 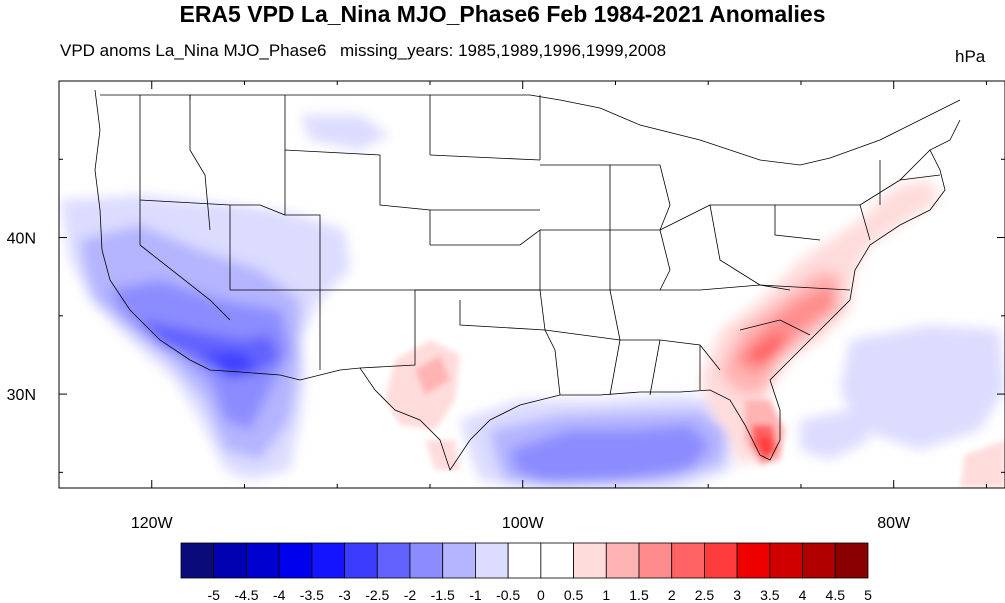 What do you see at coordinates (205, 337) in the screenshot?
I see `west-negative-anomaly` at bounding box center [205, 337].